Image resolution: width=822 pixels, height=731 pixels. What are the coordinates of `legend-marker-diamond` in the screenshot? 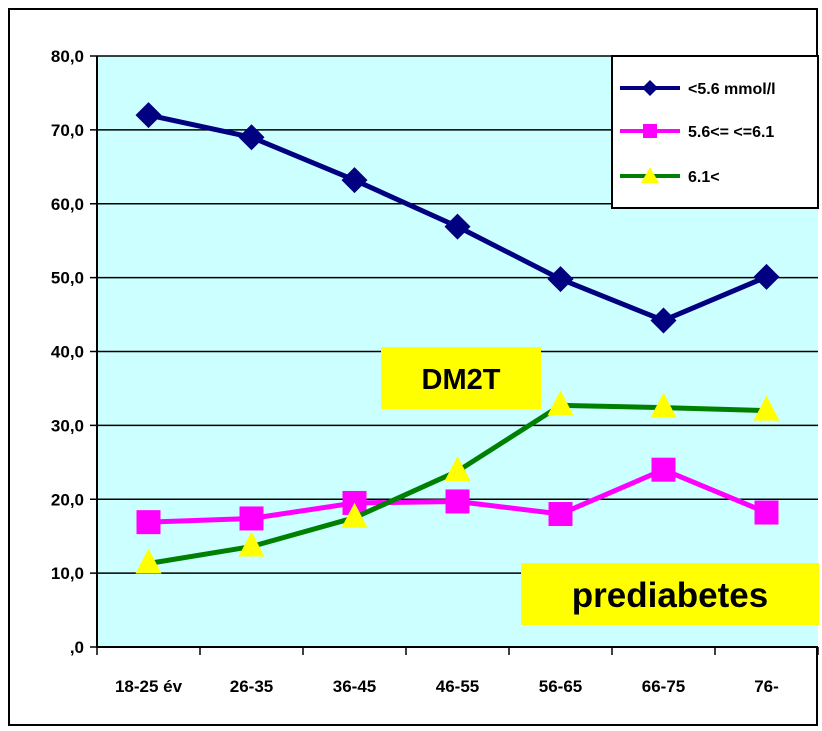 It's located at (650, 88).